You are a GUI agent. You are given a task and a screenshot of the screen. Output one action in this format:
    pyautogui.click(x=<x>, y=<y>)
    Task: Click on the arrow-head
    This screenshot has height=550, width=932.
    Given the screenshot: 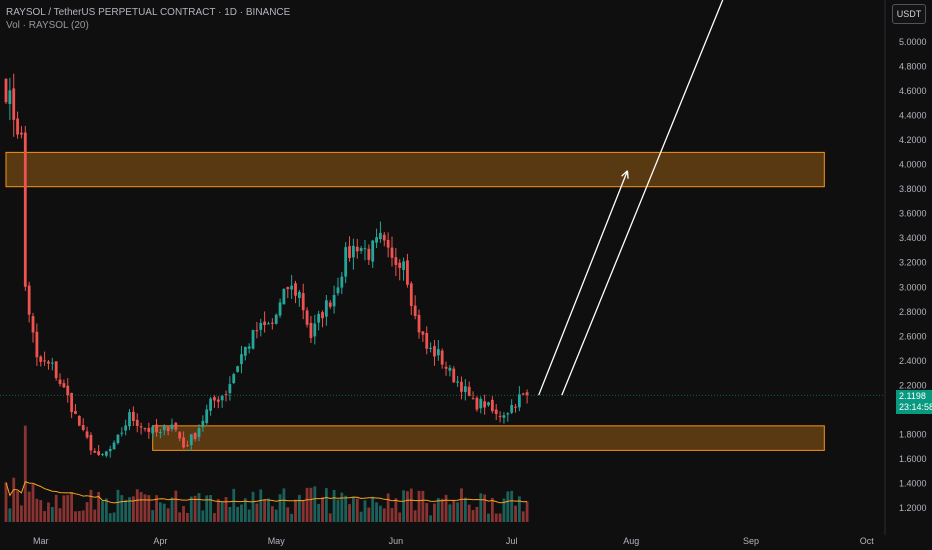 What is the action you would take?
    pyautogui.click(x=624, y=173)
    